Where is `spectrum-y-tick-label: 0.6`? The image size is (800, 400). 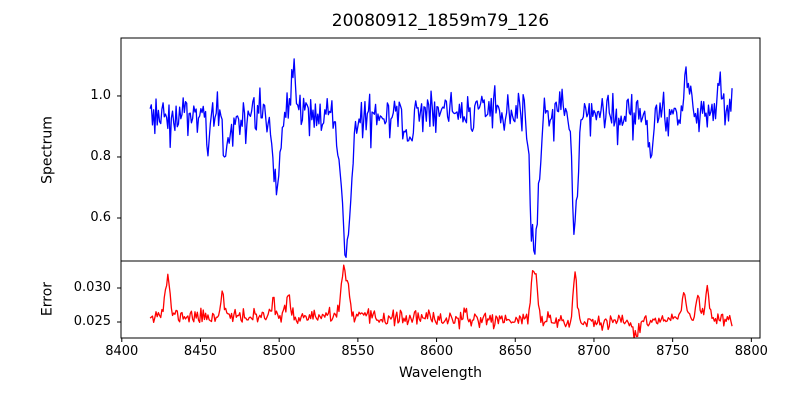
spectrum-y-tick-label: 0.6 is located at coordinates (100, 217).